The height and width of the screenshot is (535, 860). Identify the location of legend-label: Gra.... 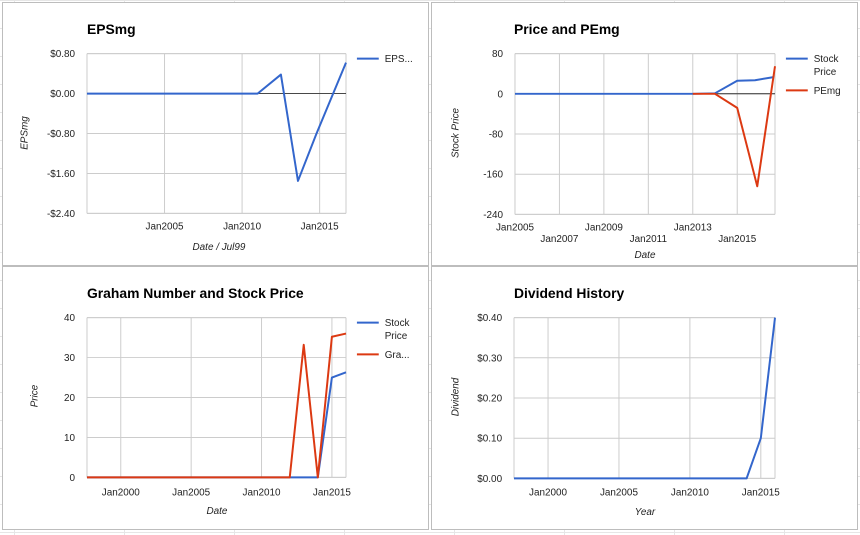
(397, 355).